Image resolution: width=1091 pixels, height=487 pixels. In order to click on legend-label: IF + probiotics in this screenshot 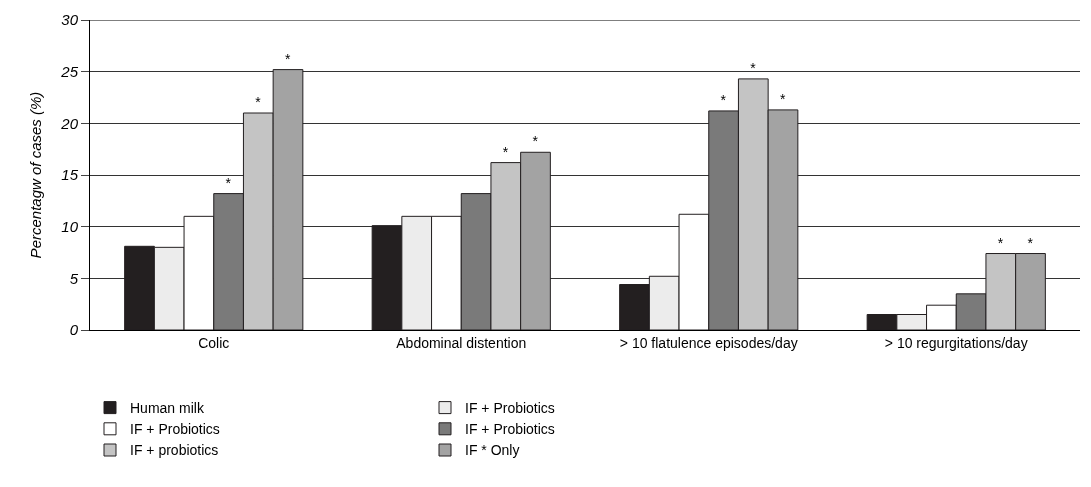, I will do `click(174, 450)`.